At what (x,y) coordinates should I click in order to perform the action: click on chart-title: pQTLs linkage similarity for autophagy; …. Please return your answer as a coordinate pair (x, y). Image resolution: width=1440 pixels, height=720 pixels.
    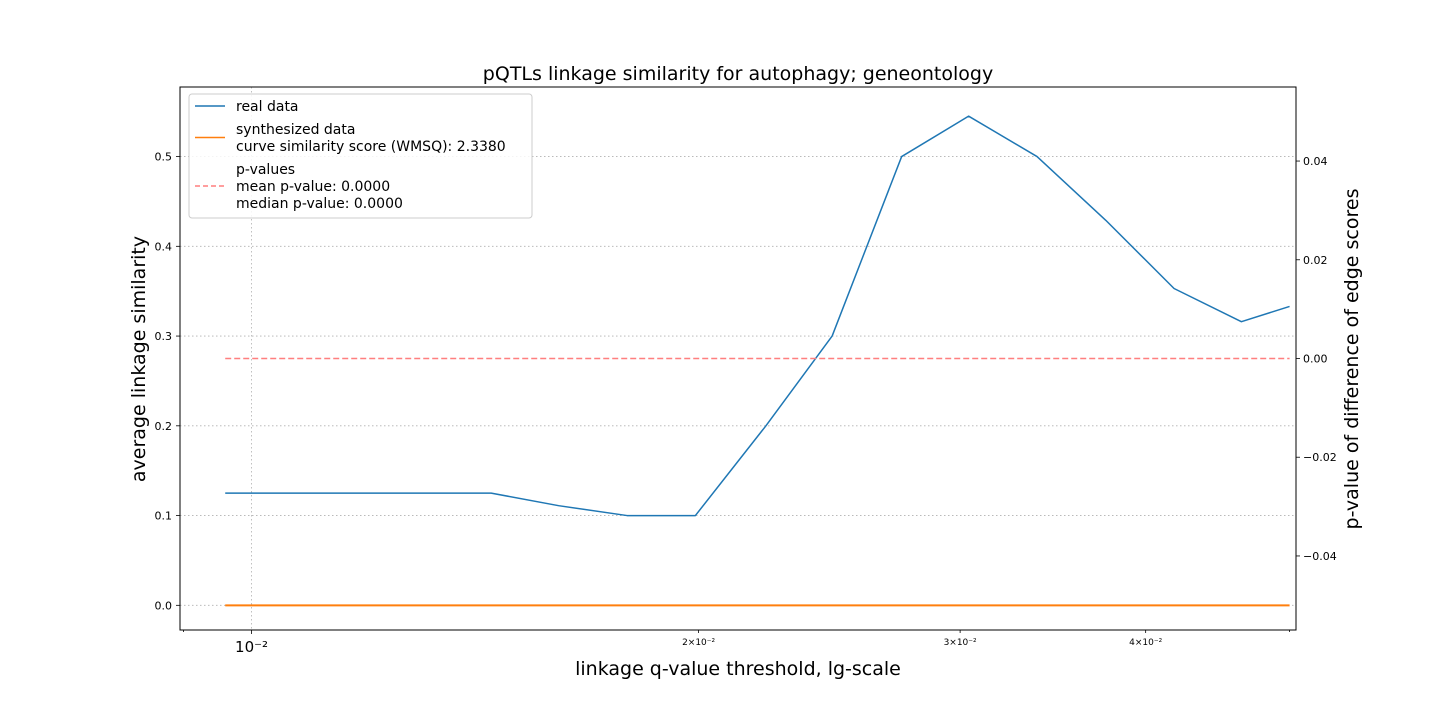
    Looking at the image, I should click on (738, 74).